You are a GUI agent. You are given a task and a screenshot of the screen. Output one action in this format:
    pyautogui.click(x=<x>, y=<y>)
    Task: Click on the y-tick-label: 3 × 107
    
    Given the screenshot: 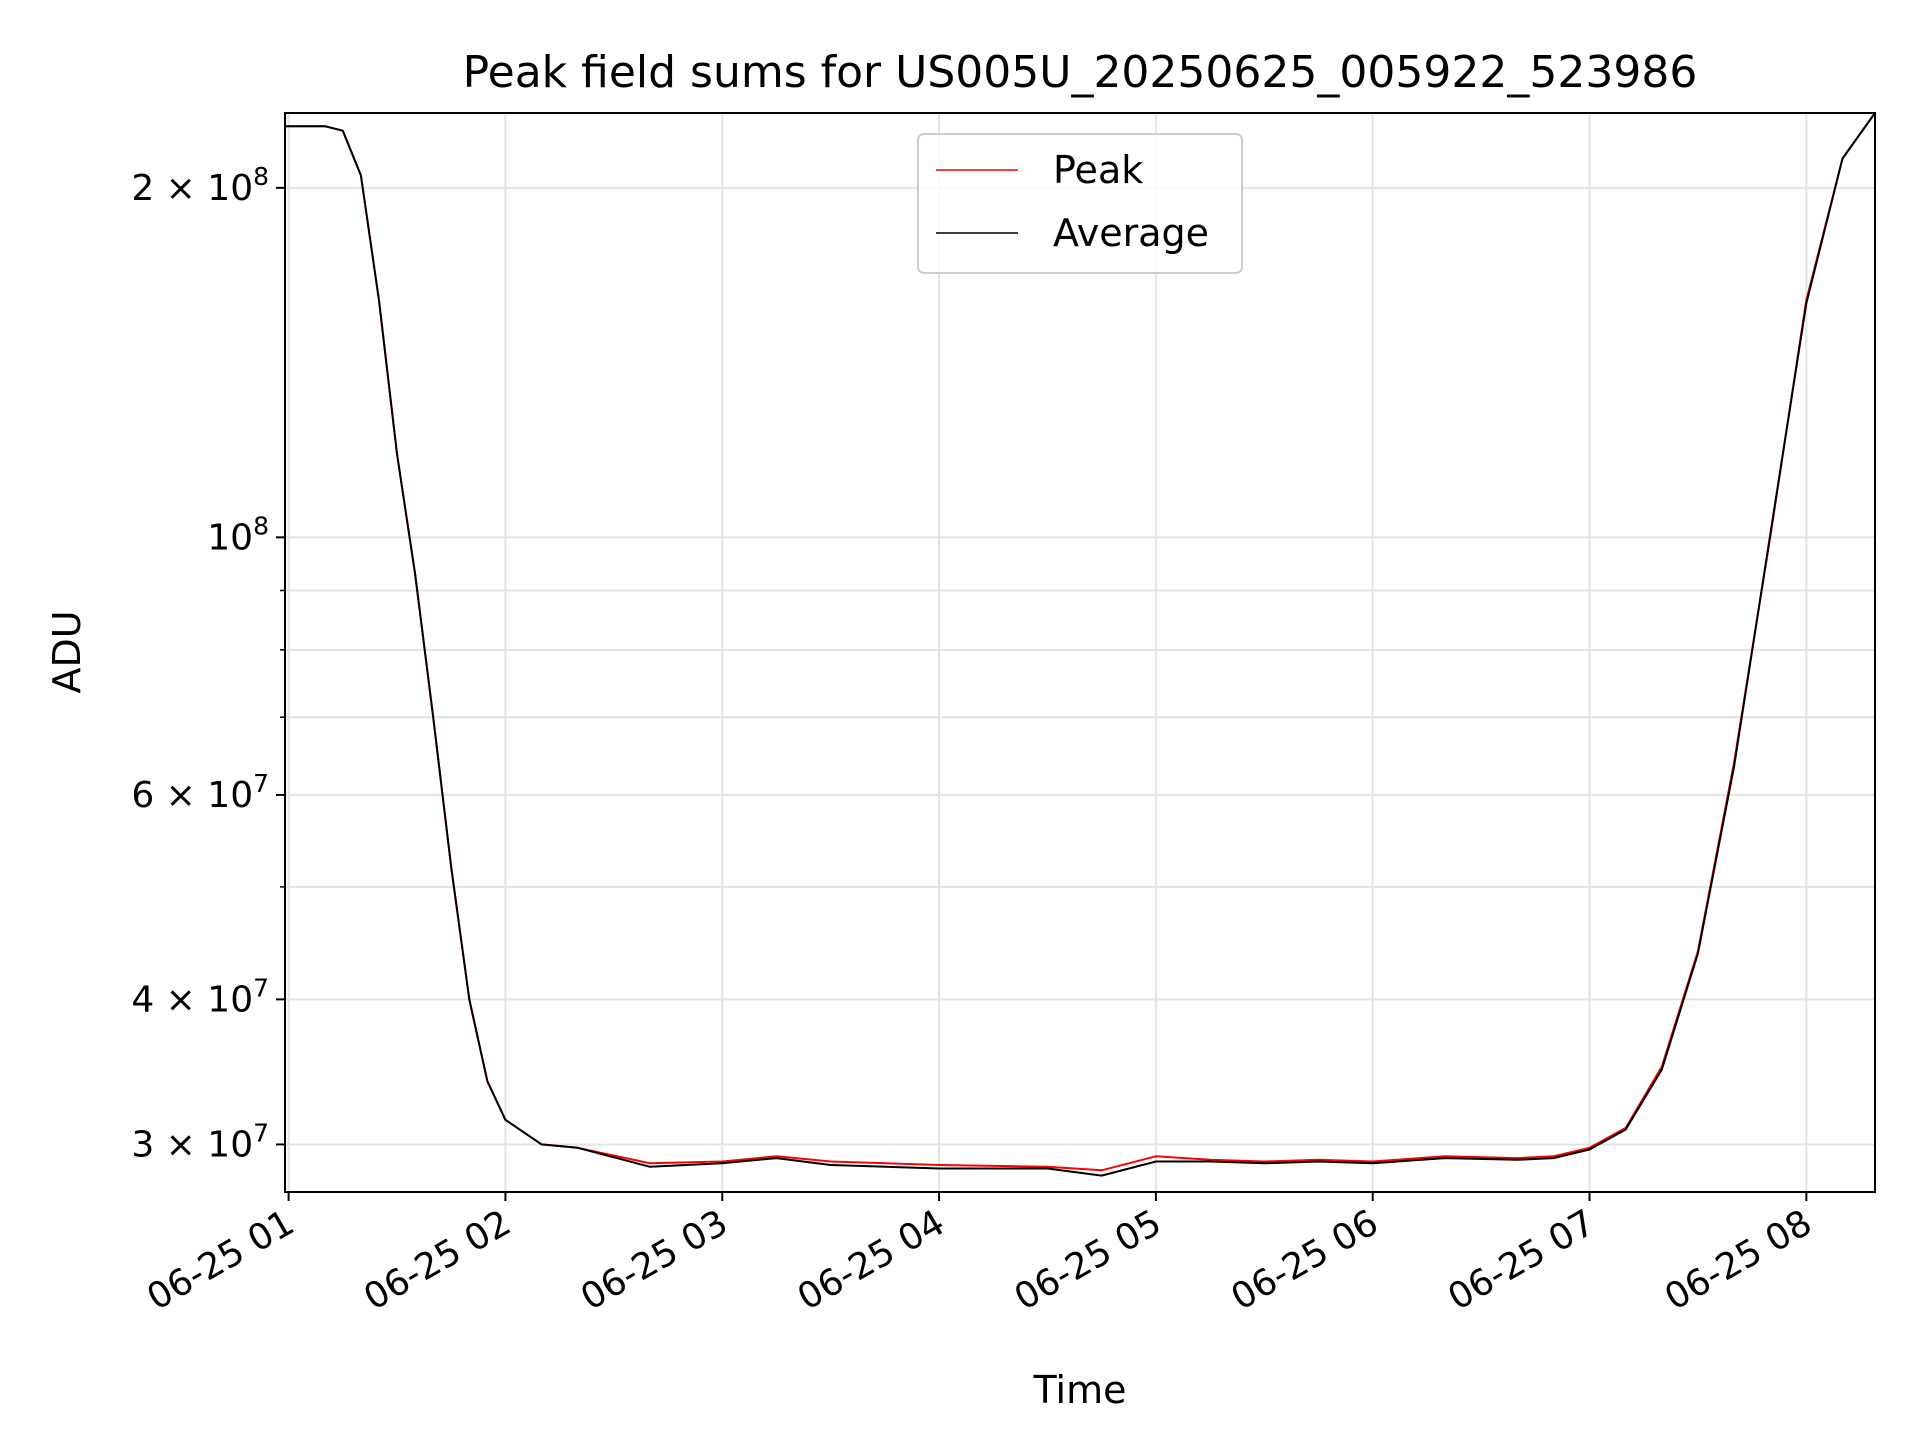 What is the action you would take?
    pyautogui.click(x=200, y=1141)
    